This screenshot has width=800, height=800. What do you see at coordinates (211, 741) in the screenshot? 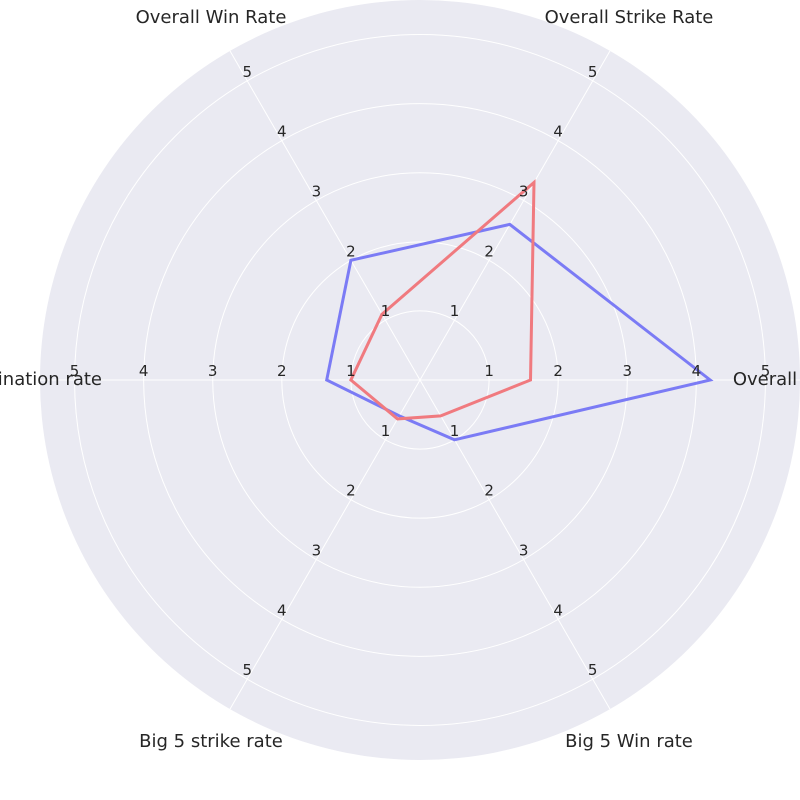
I see `axis-label: Big 5 strike rate` at bounding box center [211, 741].